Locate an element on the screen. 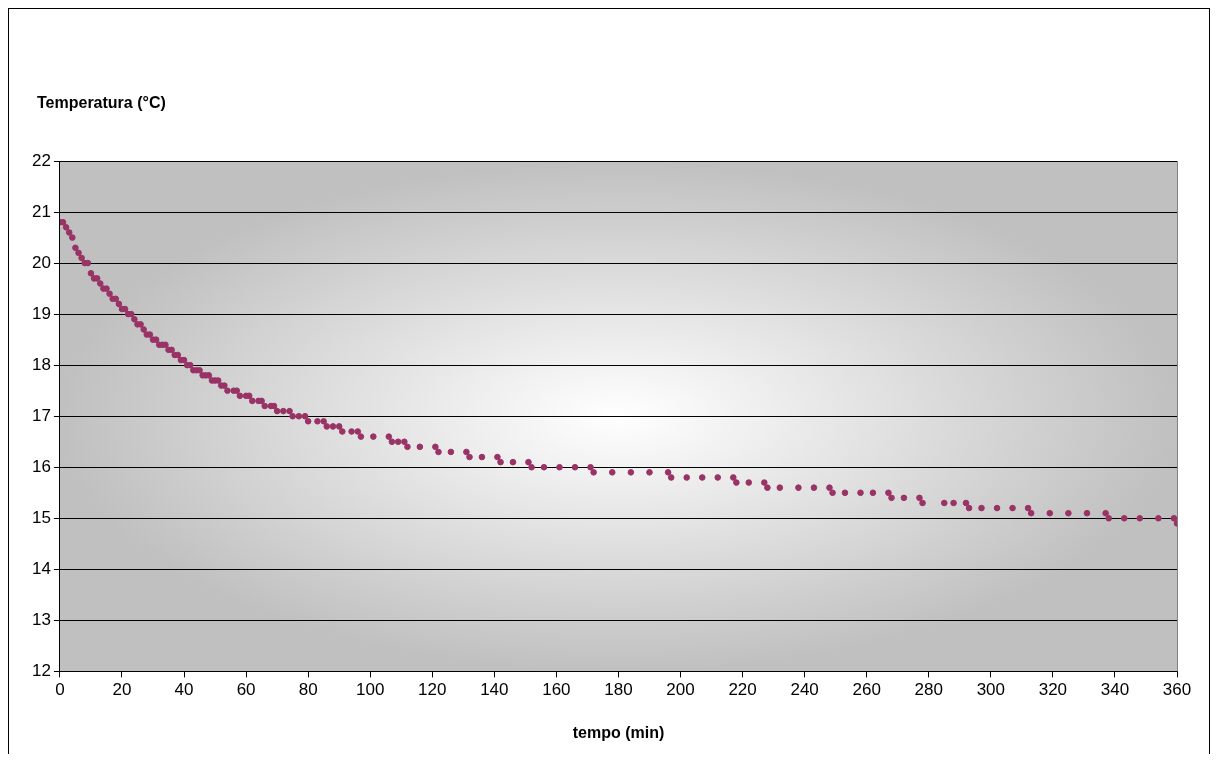 This screenshot has height=762, width=1219. x-tick-label: 260 is located at coordinates (866, 690).